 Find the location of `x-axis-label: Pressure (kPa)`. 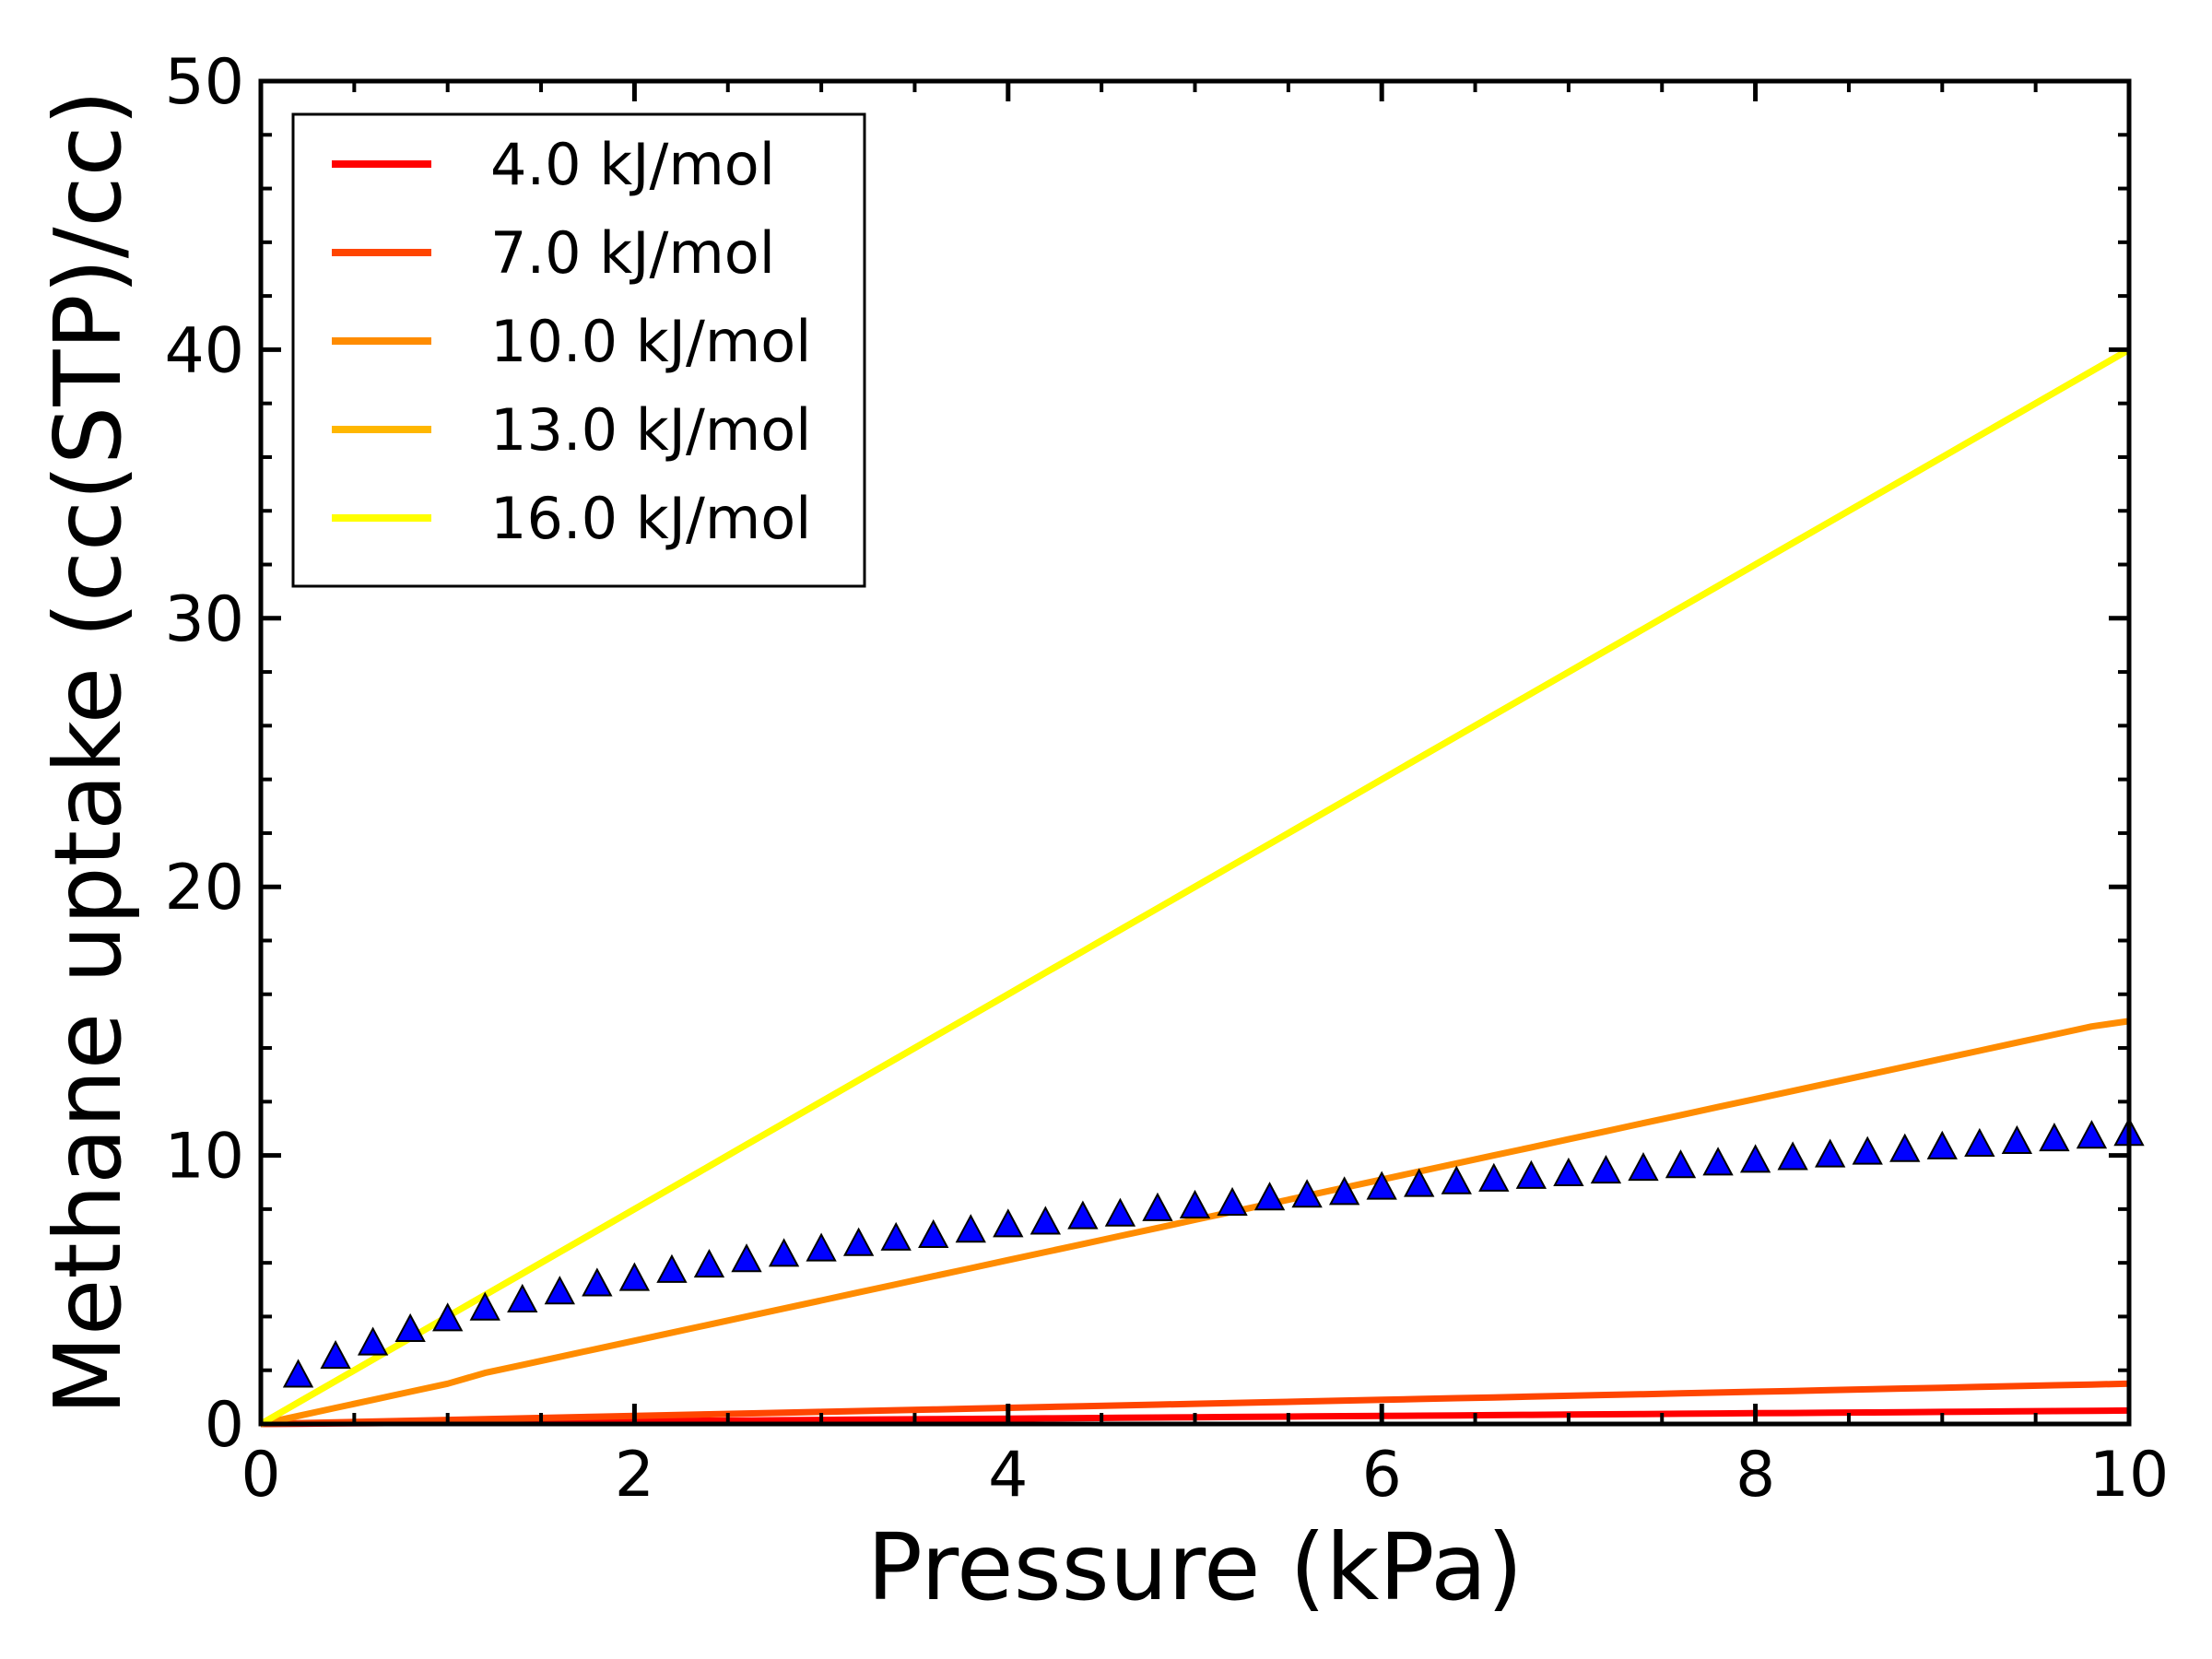

x-axis-label: Pressure (kPa) is located at coordinates (1195, 1567).